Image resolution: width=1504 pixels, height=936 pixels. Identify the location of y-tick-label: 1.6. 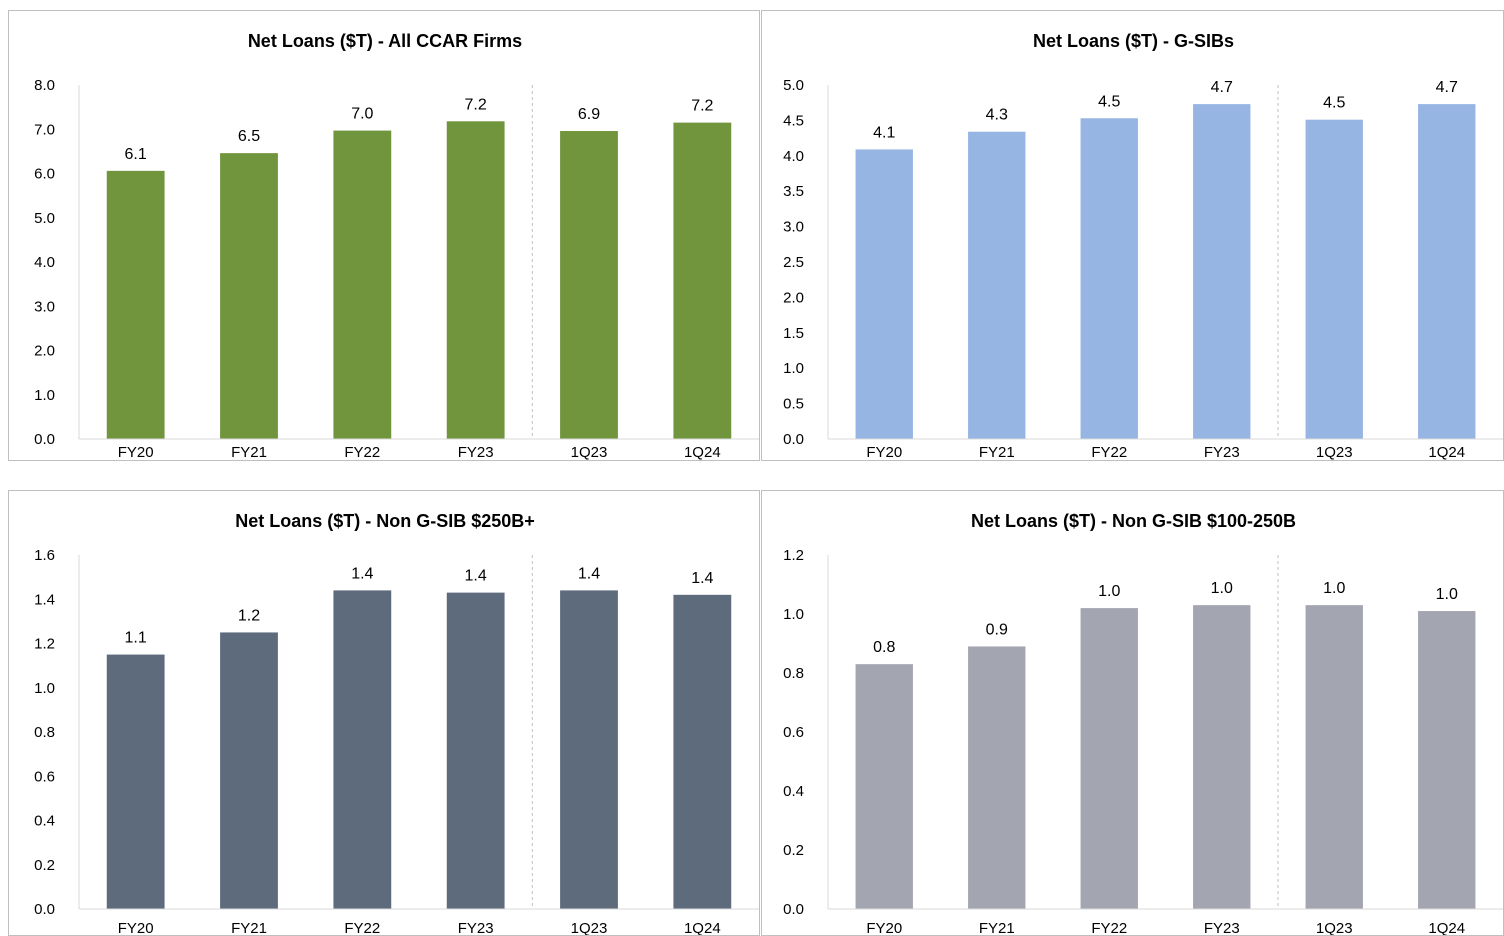
(44, 555).